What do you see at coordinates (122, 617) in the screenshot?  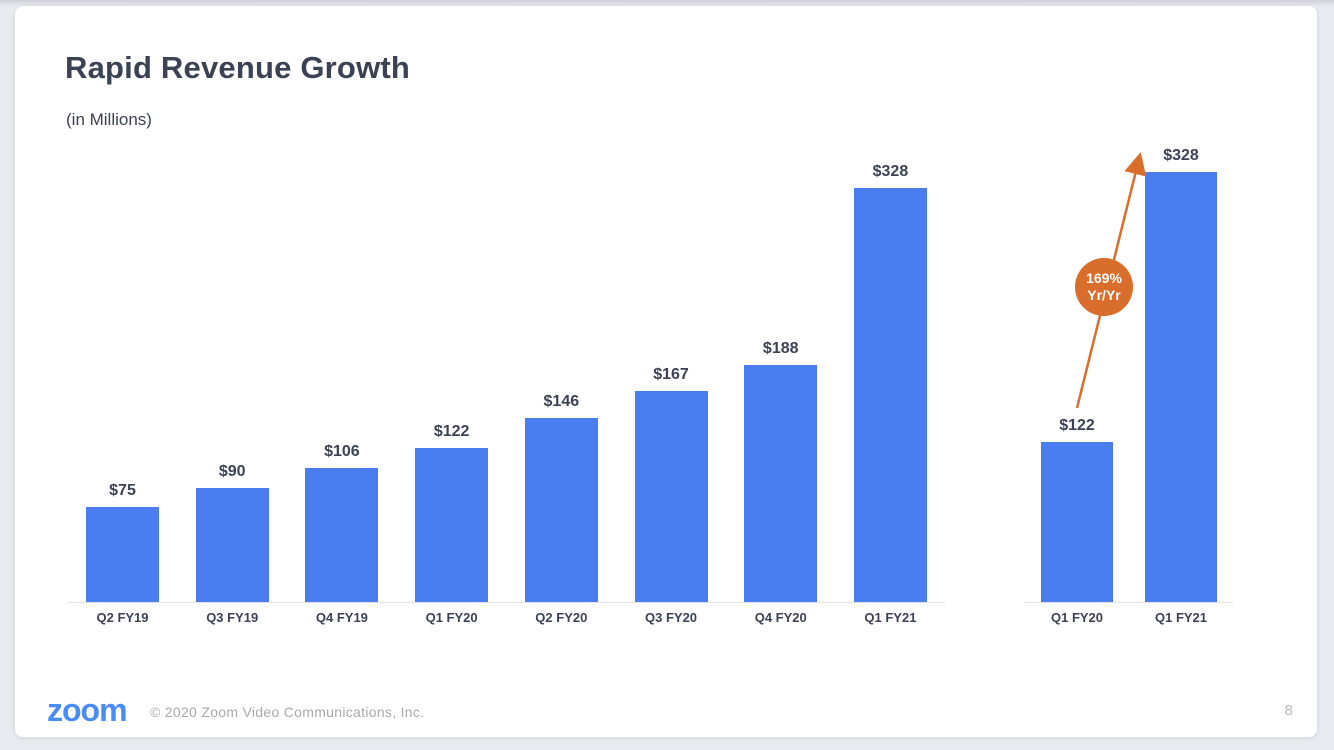 I see `bar-category-label: Q2 FY19` at bounding box center [122, 617].